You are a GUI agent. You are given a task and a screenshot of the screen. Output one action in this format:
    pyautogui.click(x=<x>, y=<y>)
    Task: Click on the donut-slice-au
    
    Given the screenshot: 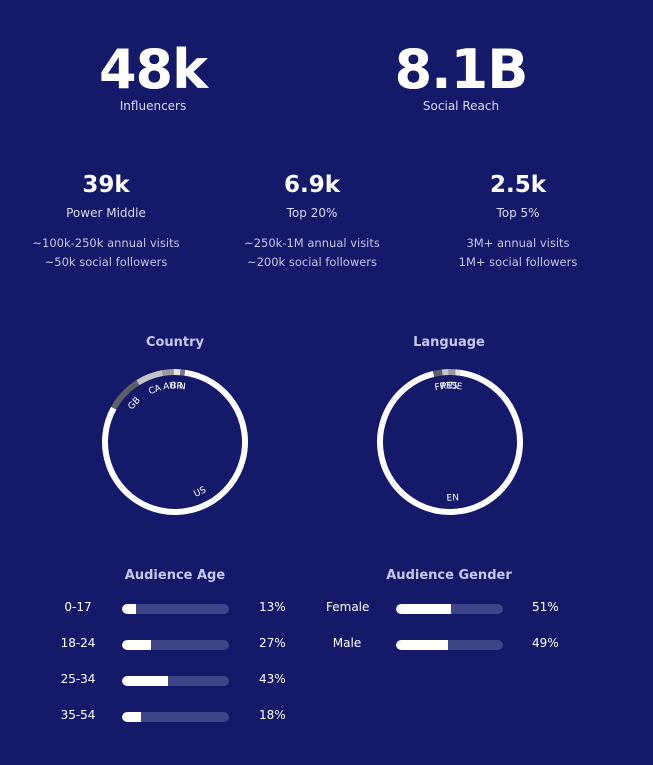 What is the action you would take?
    pyautogui.click(x=168, y=373)
    